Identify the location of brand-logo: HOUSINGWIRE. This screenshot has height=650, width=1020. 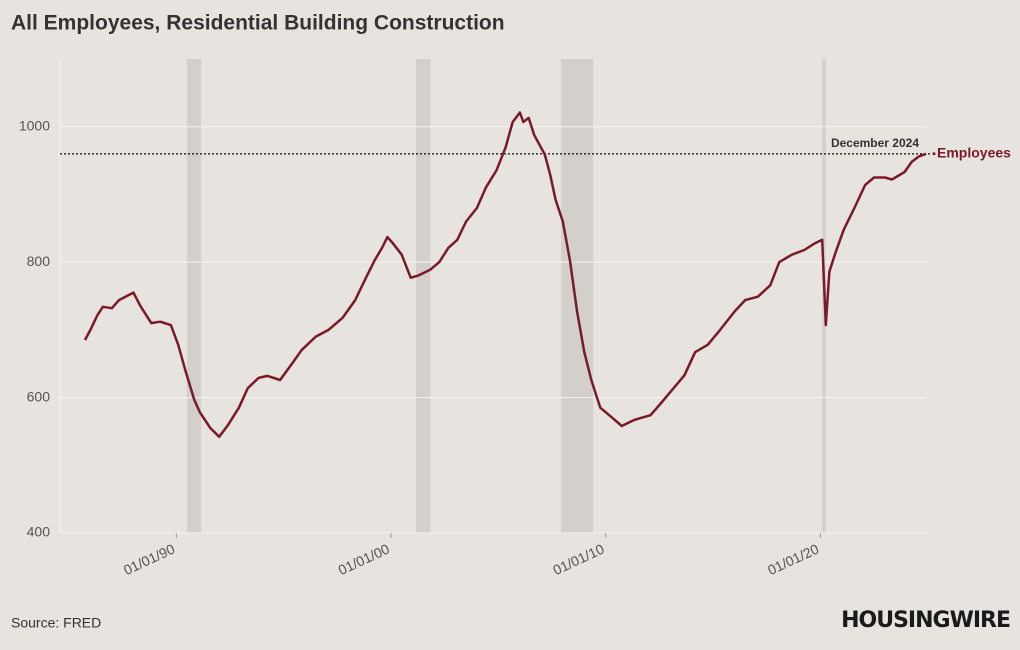
(925, 620).